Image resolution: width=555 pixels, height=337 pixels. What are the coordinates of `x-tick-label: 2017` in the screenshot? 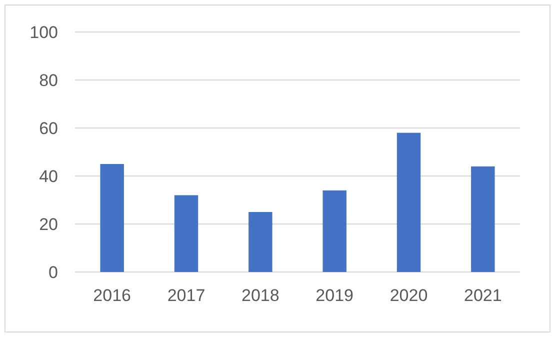 It's located at (186, 295).